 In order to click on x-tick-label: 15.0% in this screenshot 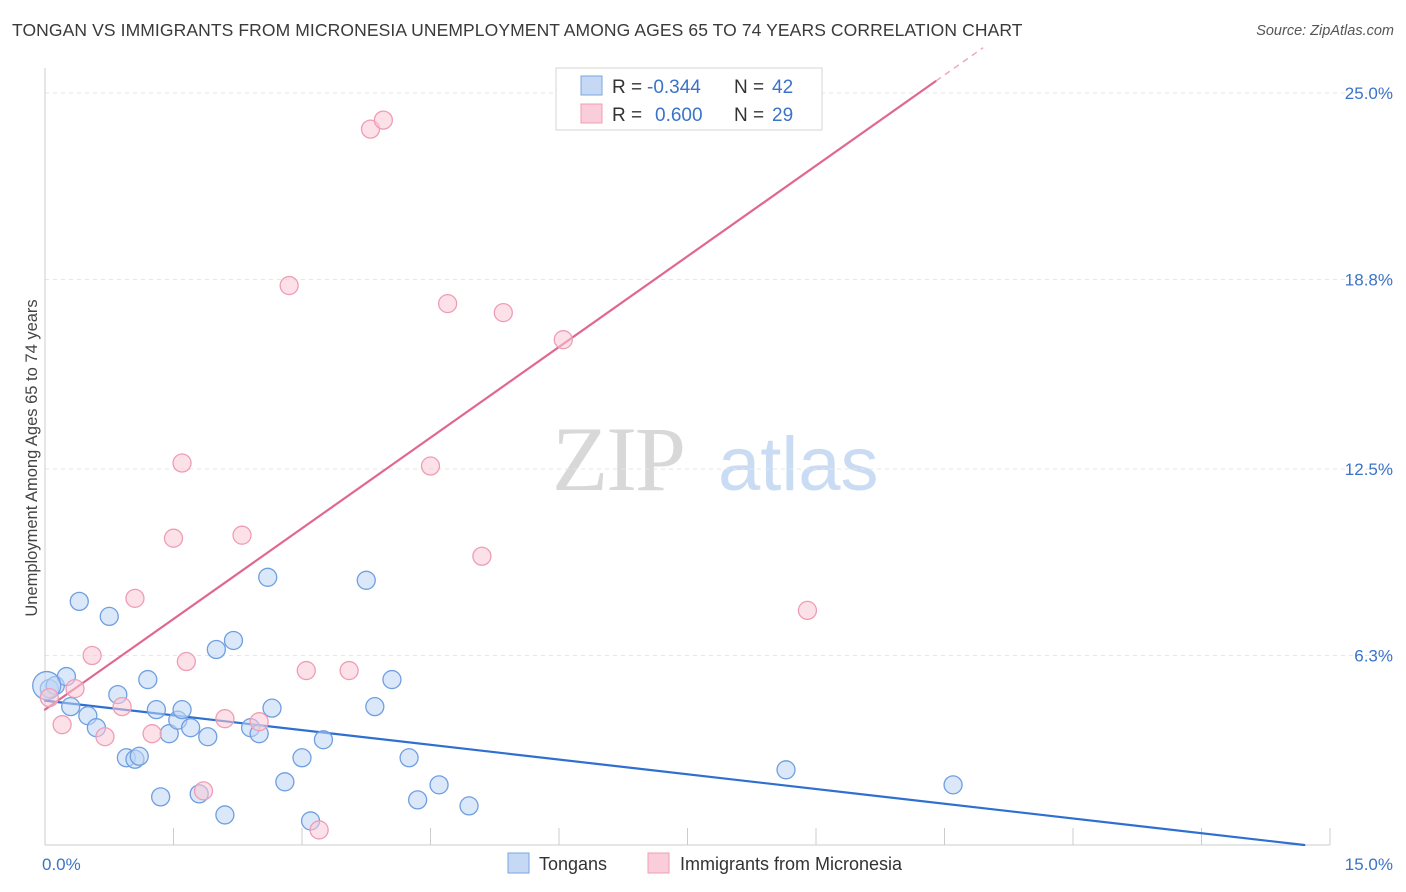, I will do `click(1369, 864)`.